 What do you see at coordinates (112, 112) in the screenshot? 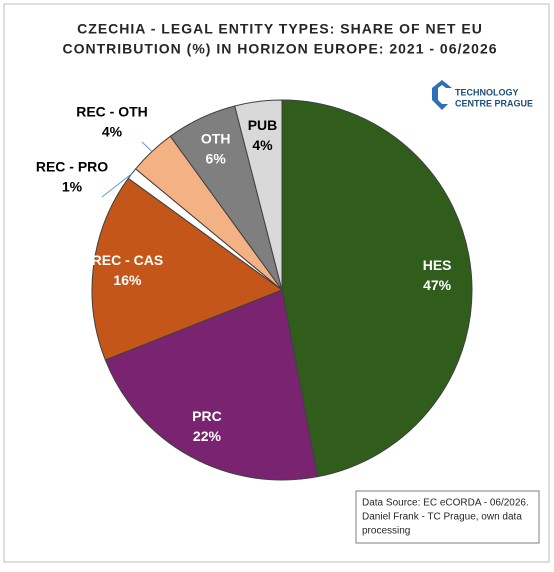
I see `slice-label: REC - OTH` at bounding box center [112, 112].